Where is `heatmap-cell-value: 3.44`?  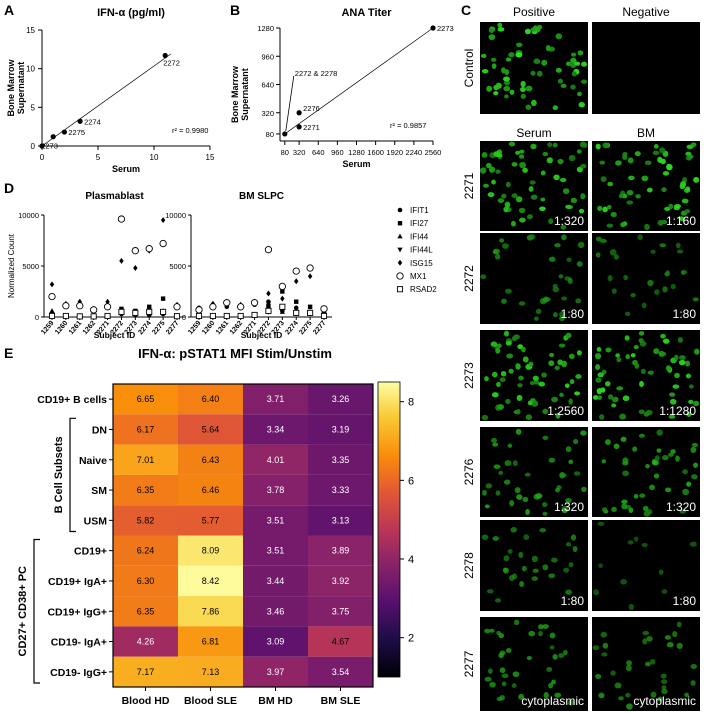 heatmap-cell-value: 3.44 is located at coordinates (276, 581).